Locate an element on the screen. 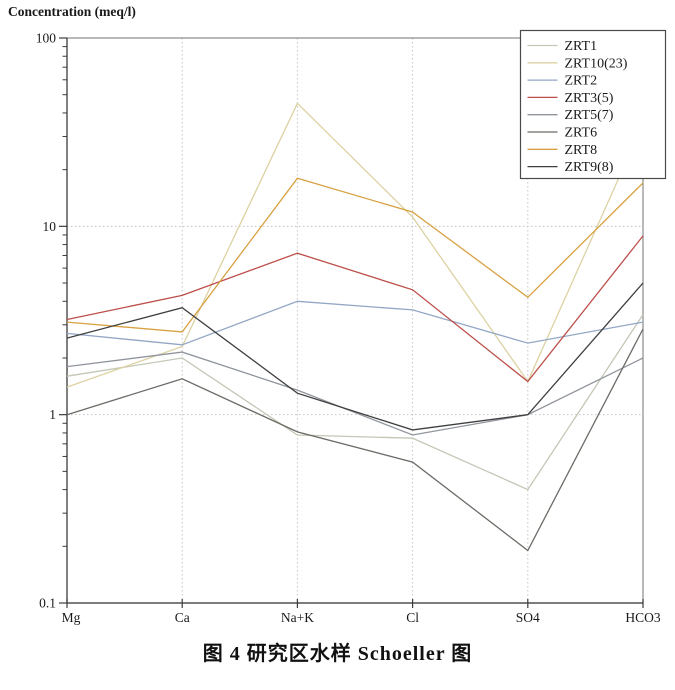 Image resolution: width=675 pixels, height=690 pixels. legend-label-ZRT10(23): ZRT10(23) is located at coordinates (596, 63).